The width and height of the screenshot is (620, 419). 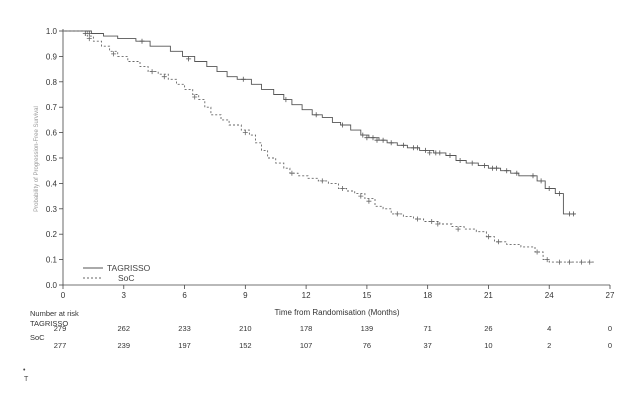 I want to click on y-tick-label: 0.4, so click(x=52, y=183).